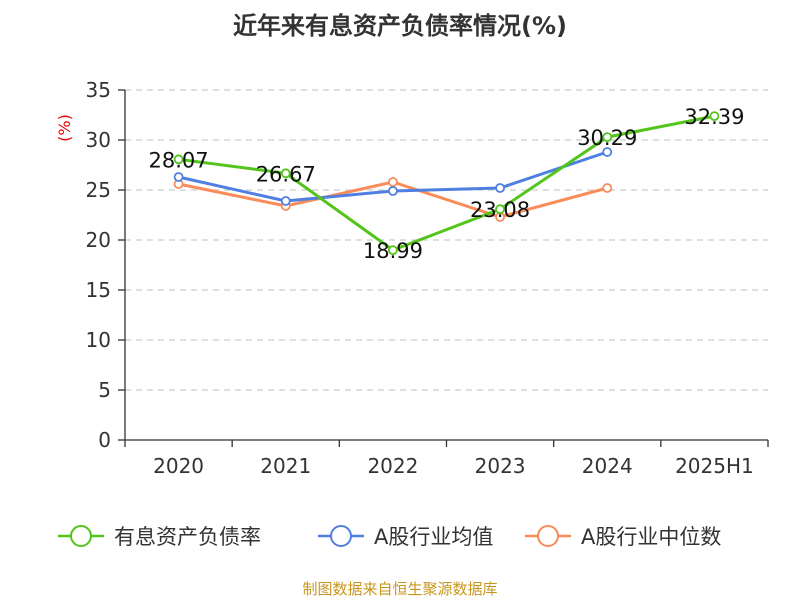  Describe the element at coordinates (607, 466) in the screenshot. I see `x-tick-label: 2024` at that location.